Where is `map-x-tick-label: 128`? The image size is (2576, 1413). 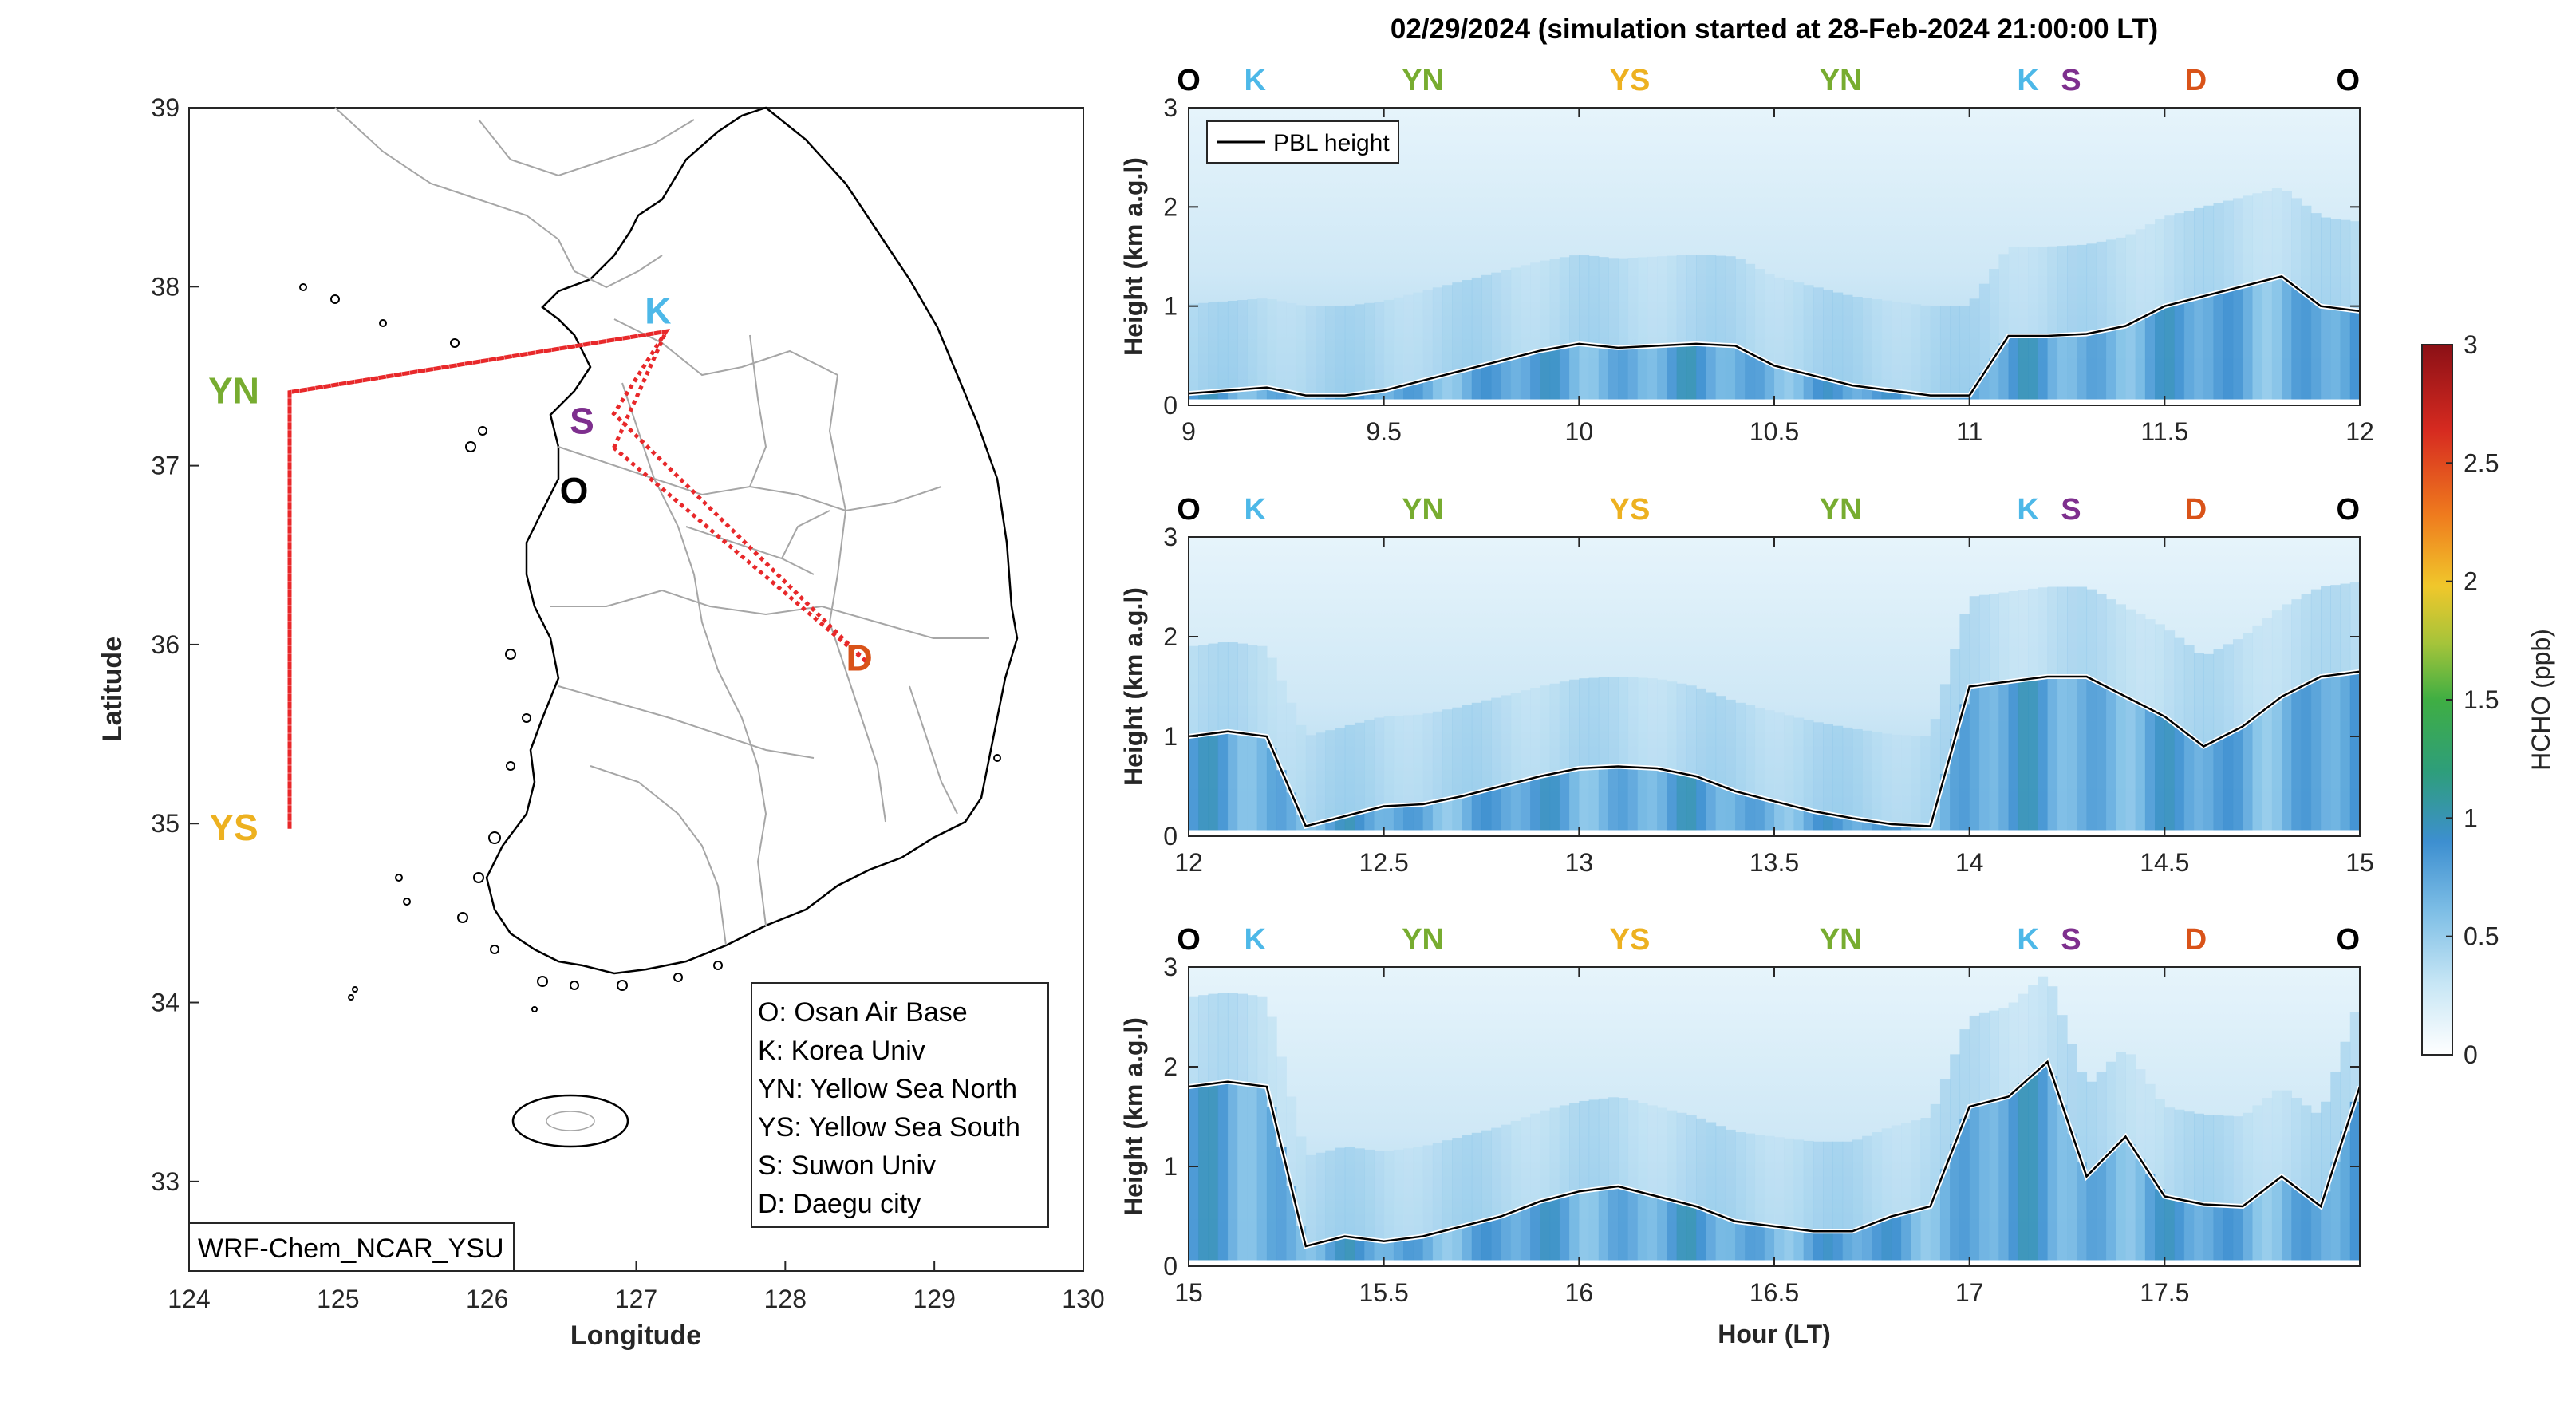 map-x-tick-label: 128 is located at coordinates (786, 1299).